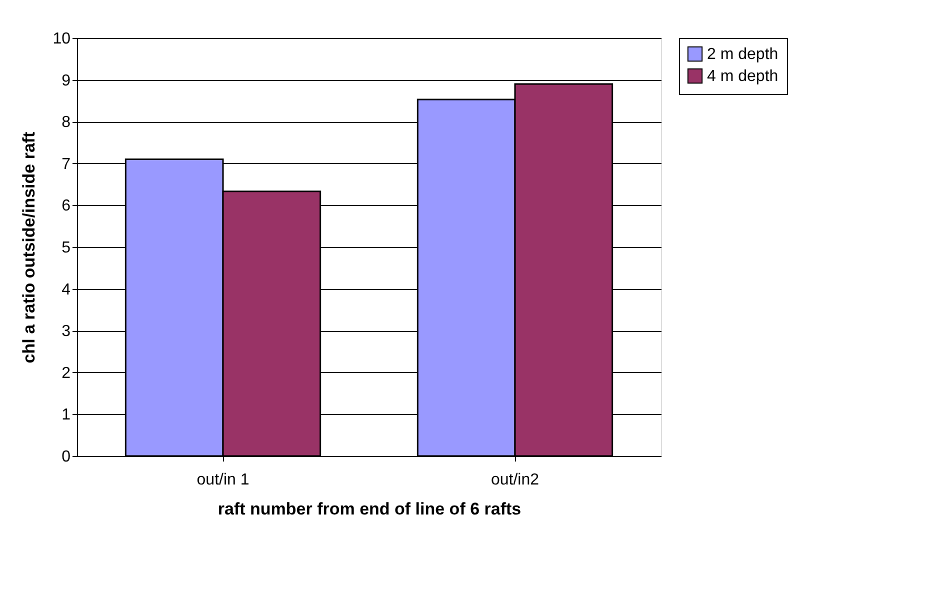 This screenshot has width=934, height=592. Describe the element at coordinates (370, 509) in the screenshot. I see `x-axis-title: raft number from end of line of 6 rafts` at that location.